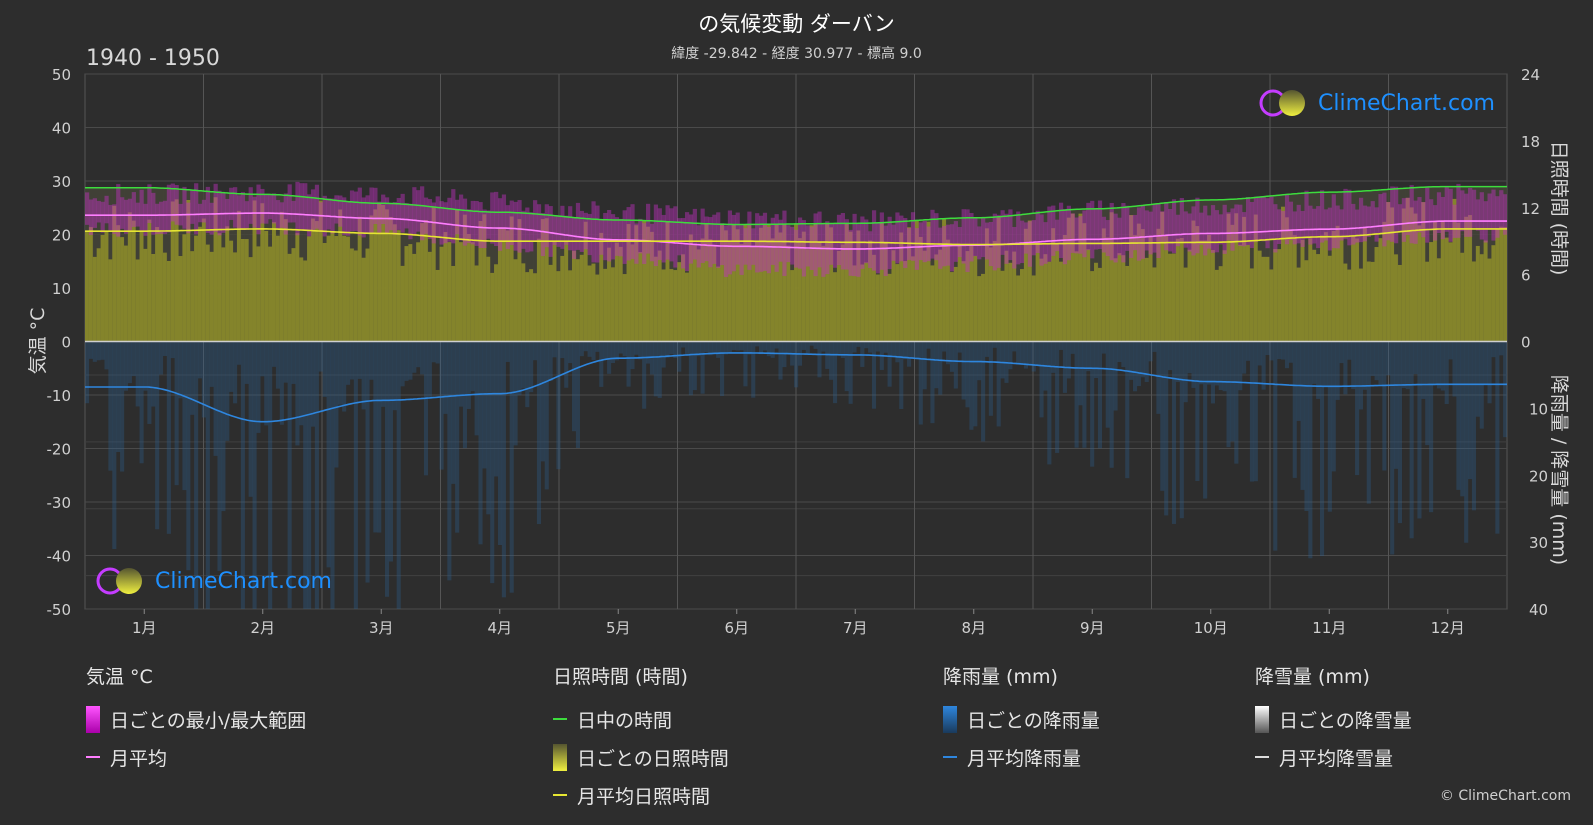  I want to click on daylight-bar, so click(1298, 267).